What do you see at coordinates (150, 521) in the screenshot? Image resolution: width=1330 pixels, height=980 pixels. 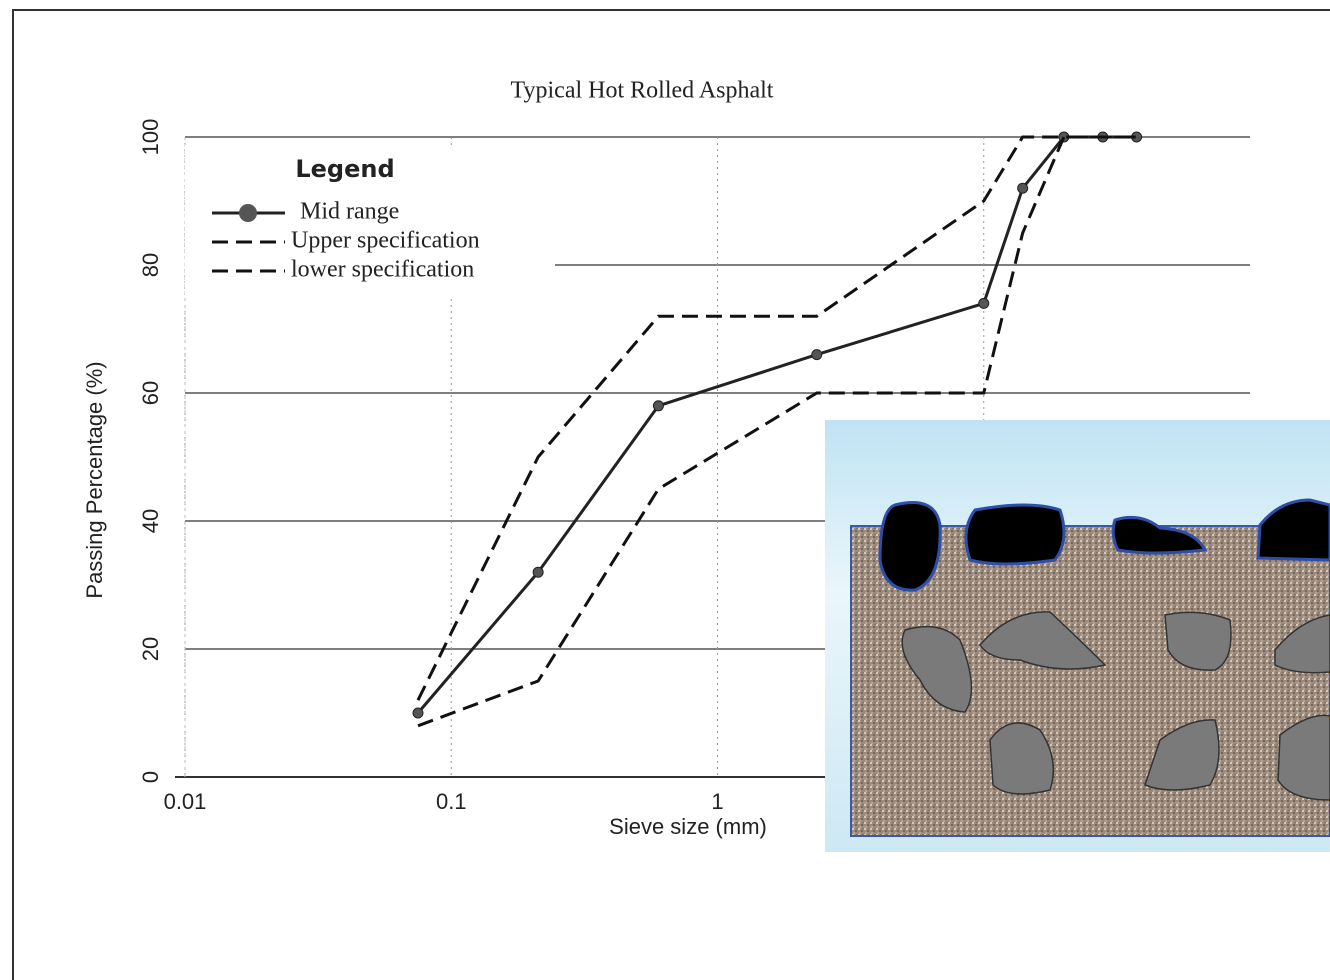 I see `y-tick-label: 40` at bounding box center [150, 521].